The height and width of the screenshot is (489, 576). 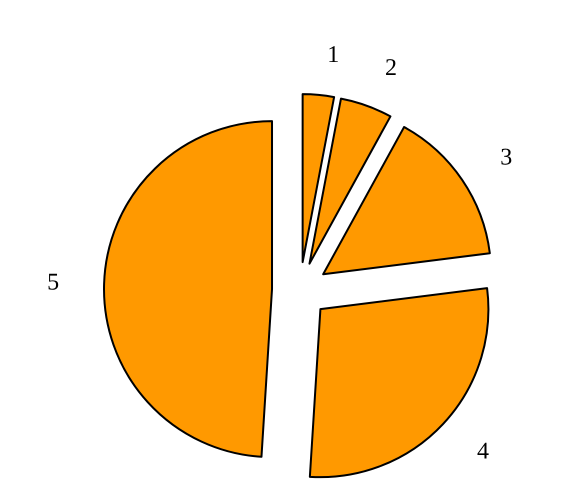 I want to click on slice-label: 3, so click(x=506, y=157).